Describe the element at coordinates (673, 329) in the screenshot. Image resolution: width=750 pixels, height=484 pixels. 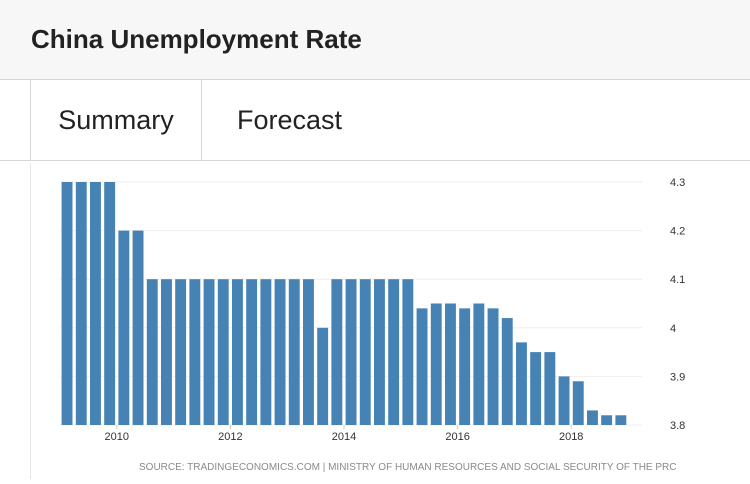
I see `y-tick-label: 4` at that location.